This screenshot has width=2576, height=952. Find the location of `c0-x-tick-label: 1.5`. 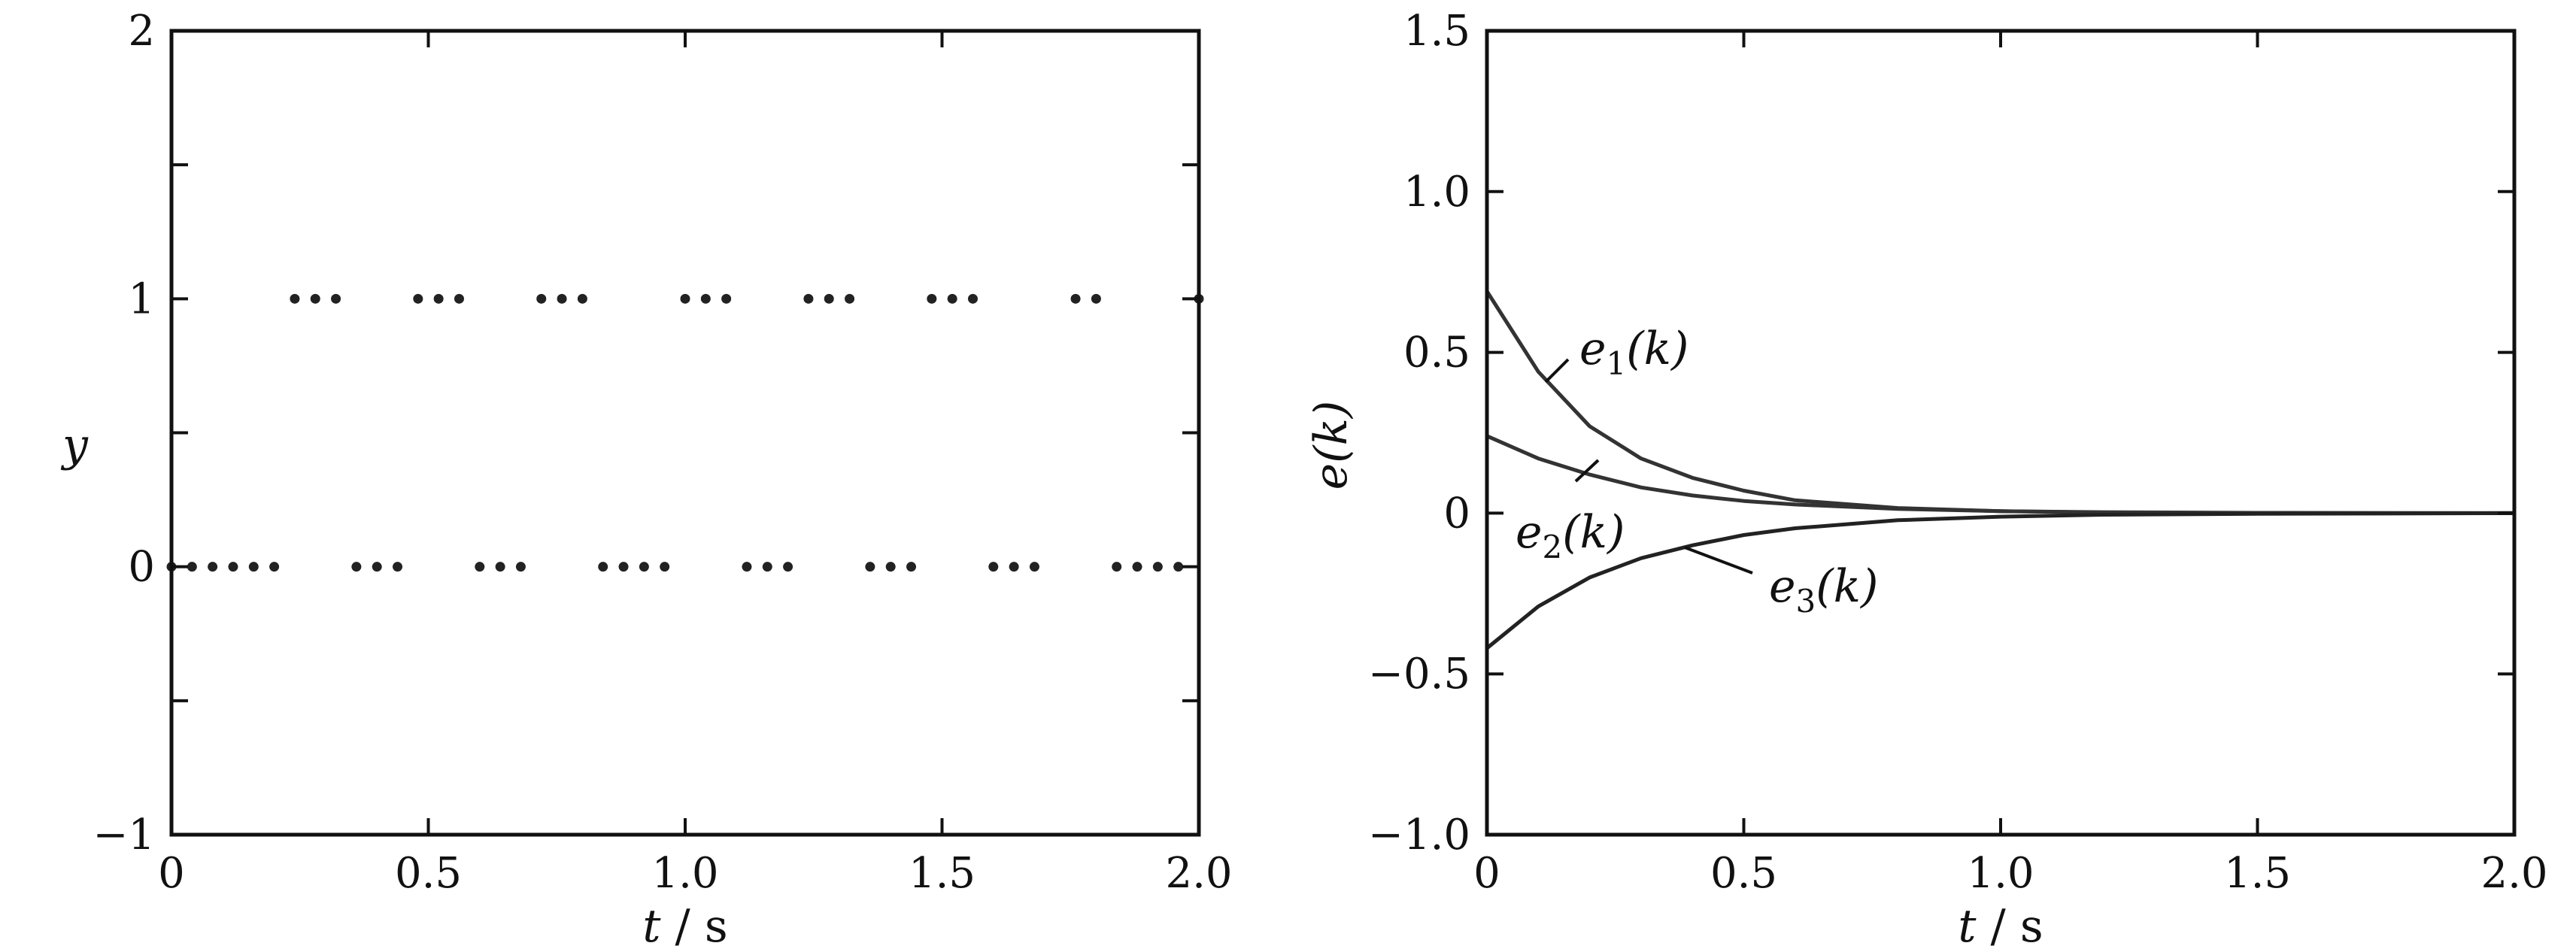

c0-x-tick-label: 1.5 is located at coordinates (942, 873).